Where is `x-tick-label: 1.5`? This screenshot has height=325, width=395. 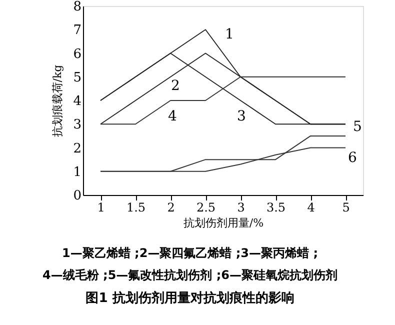 x-tick-label: 1.5 is located at coordinates (136, 207).